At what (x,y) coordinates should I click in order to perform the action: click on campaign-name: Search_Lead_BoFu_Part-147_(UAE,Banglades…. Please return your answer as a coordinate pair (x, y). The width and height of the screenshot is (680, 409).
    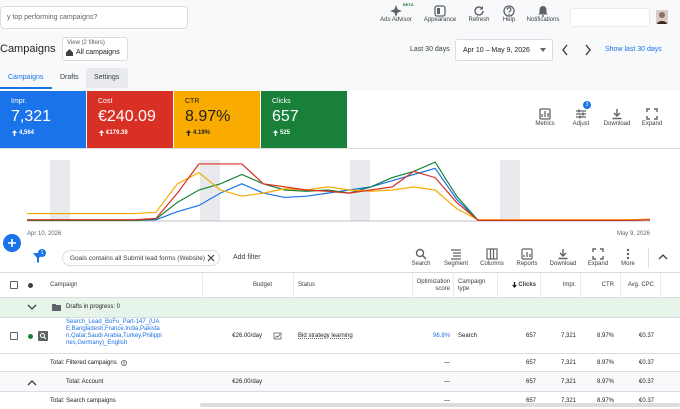
    Looking at the image, I should click on (114, 332).